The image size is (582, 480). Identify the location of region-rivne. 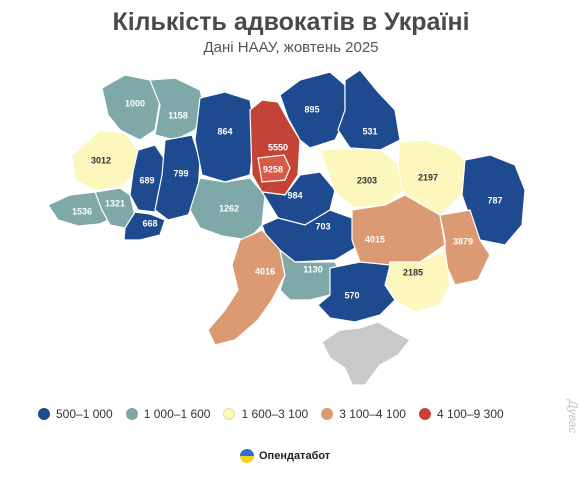
(177, 109).